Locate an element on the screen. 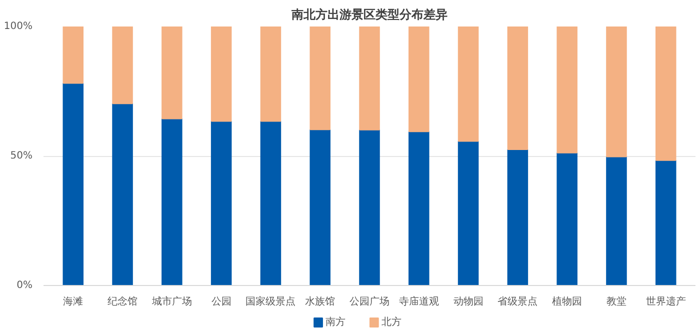  x-tick-label: 省级景点 is located at coordinates (518, 302).